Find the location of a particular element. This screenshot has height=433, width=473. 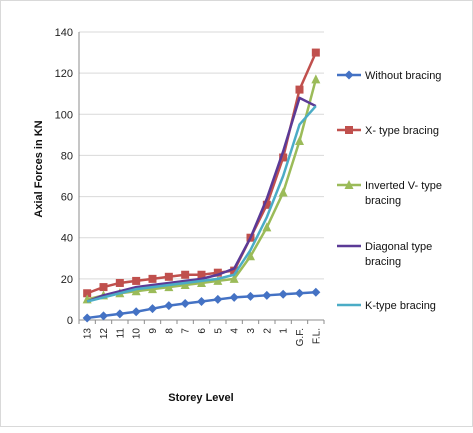

series-without-bracing is located at coordinates (201, 305).